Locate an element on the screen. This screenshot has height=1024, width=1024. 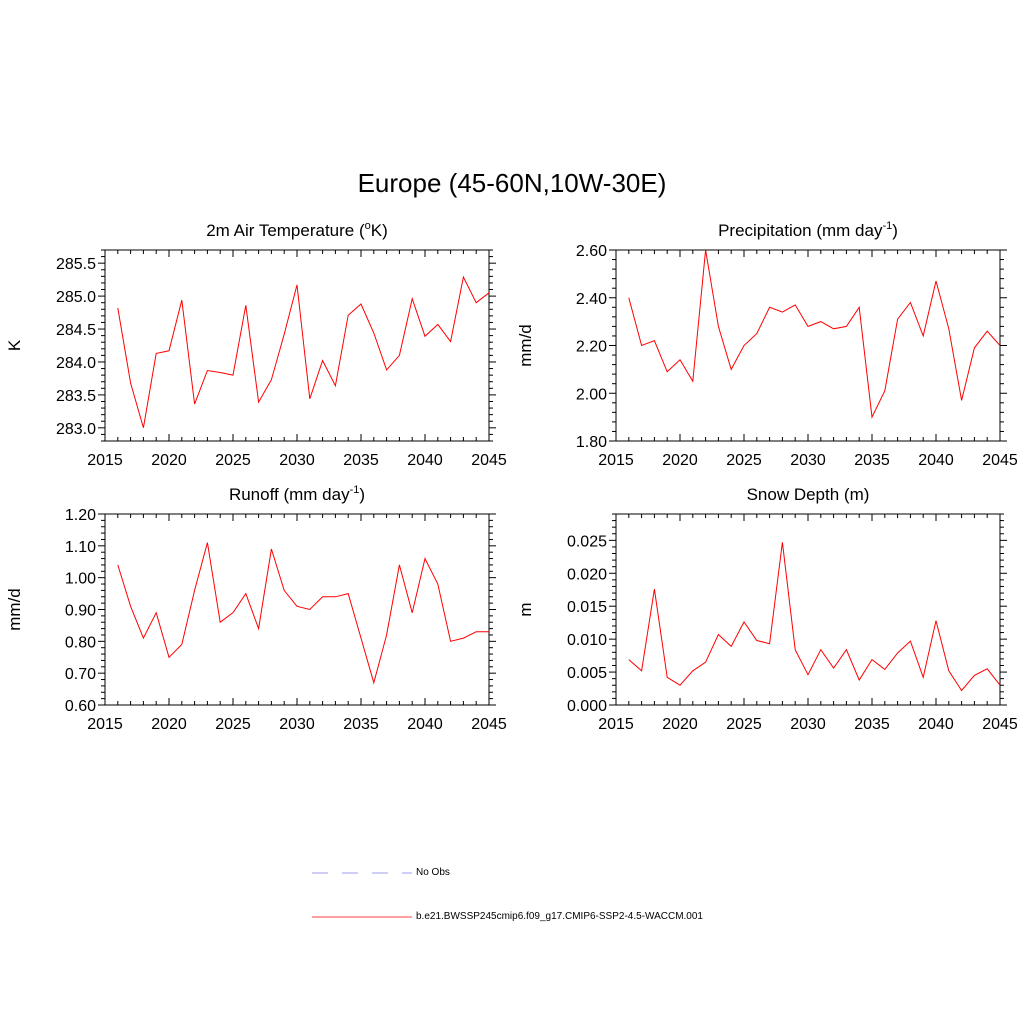
legend is located at coordinates (362, 895).